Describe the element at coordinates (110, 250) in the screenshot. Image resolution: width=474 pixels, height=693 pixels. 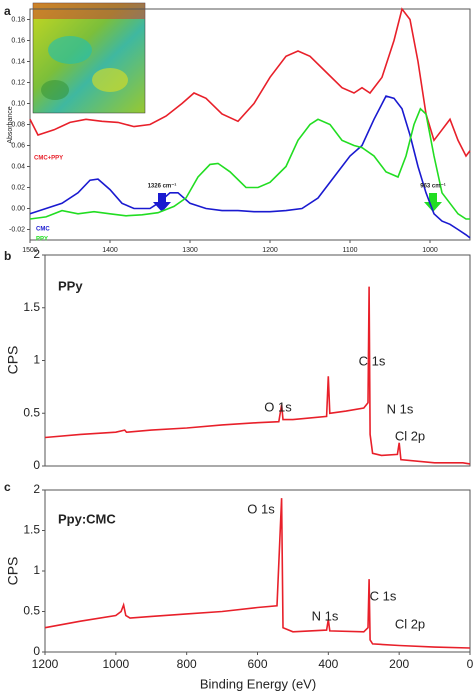
I see `x-tick-label: 1400` at that location.